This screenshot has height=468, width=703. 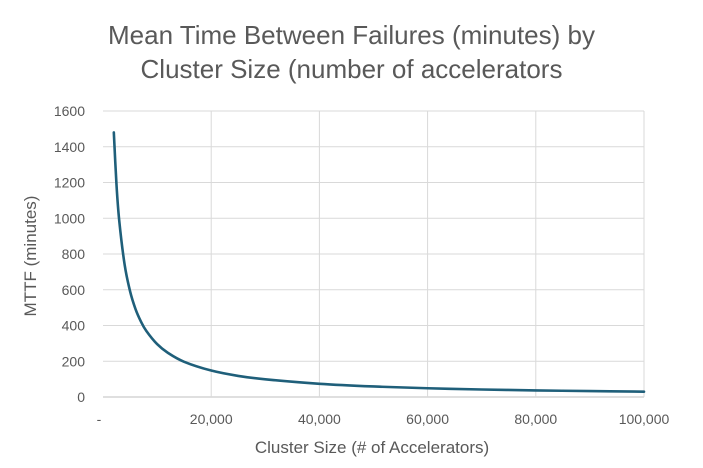 What do you see at coordinates (383, 419) in the screenshot?
I see `x-axis-ticks: - 20,000 40,000 60,000 80,000 100,000` at bounding box center [383, 419].